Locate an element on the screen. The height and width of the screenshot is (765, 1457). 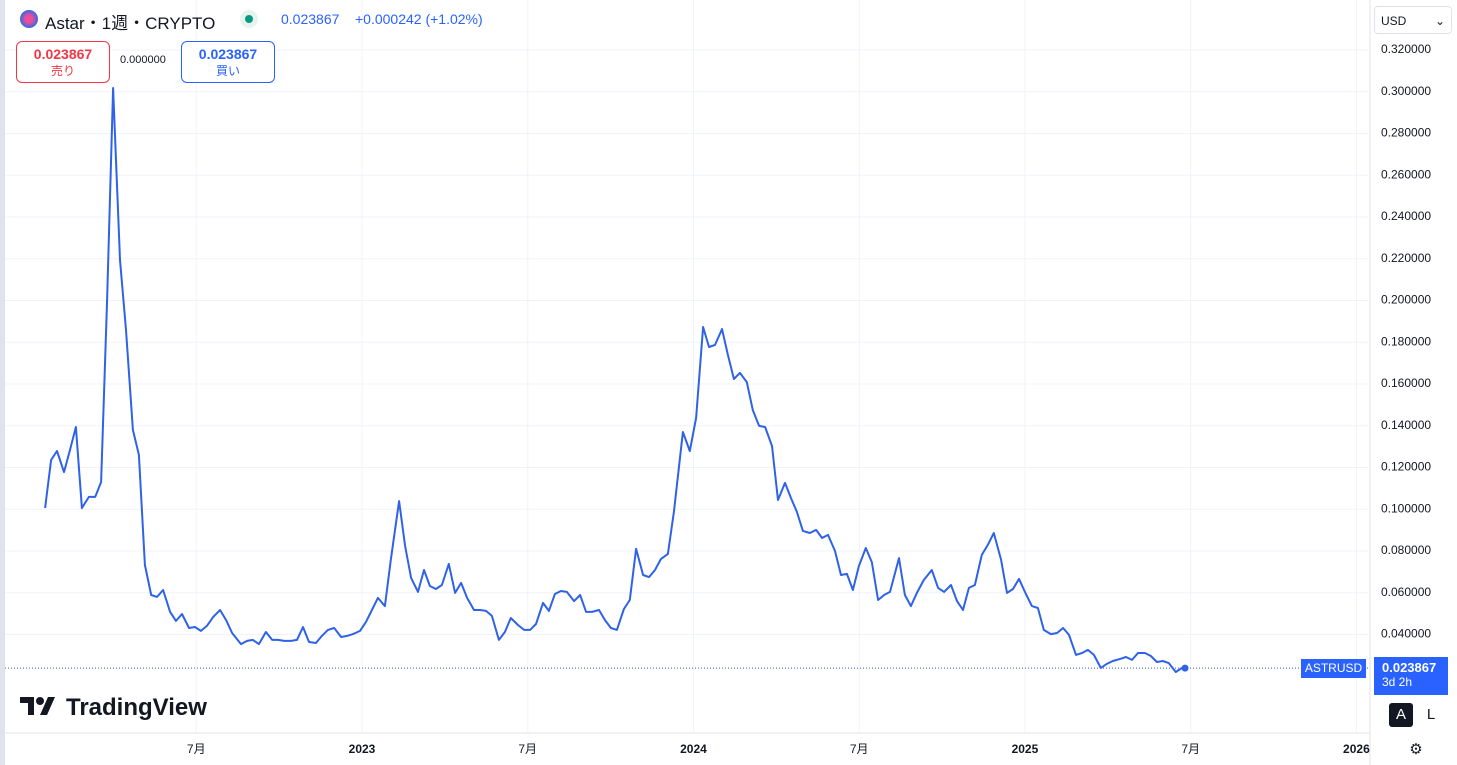
y-tick-label: 0.040000 is located at coordinates (1406, 634).